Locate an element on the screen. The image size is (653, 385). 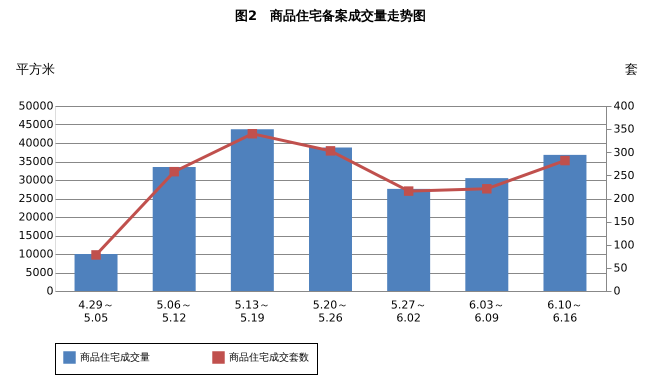
x-tick-label: 6.10～ 6.16 is located at coordinates (565, 311).